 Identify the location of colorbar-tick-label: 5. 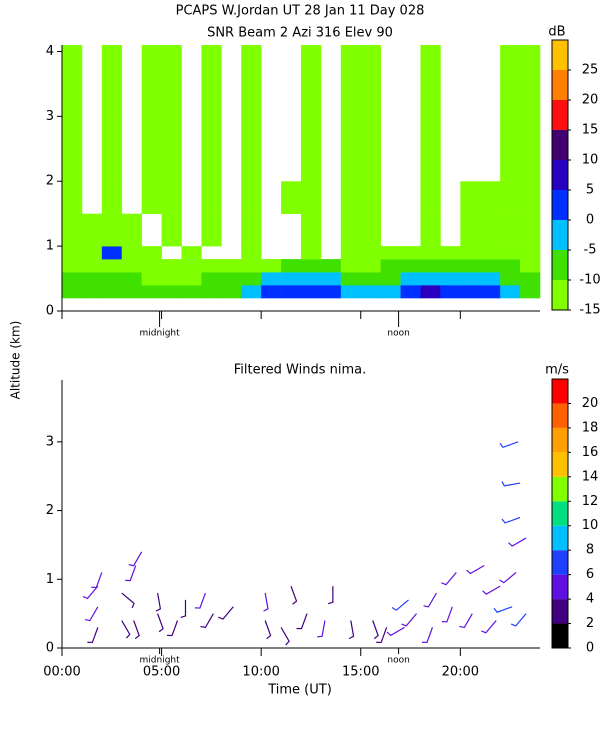
(590, 190).